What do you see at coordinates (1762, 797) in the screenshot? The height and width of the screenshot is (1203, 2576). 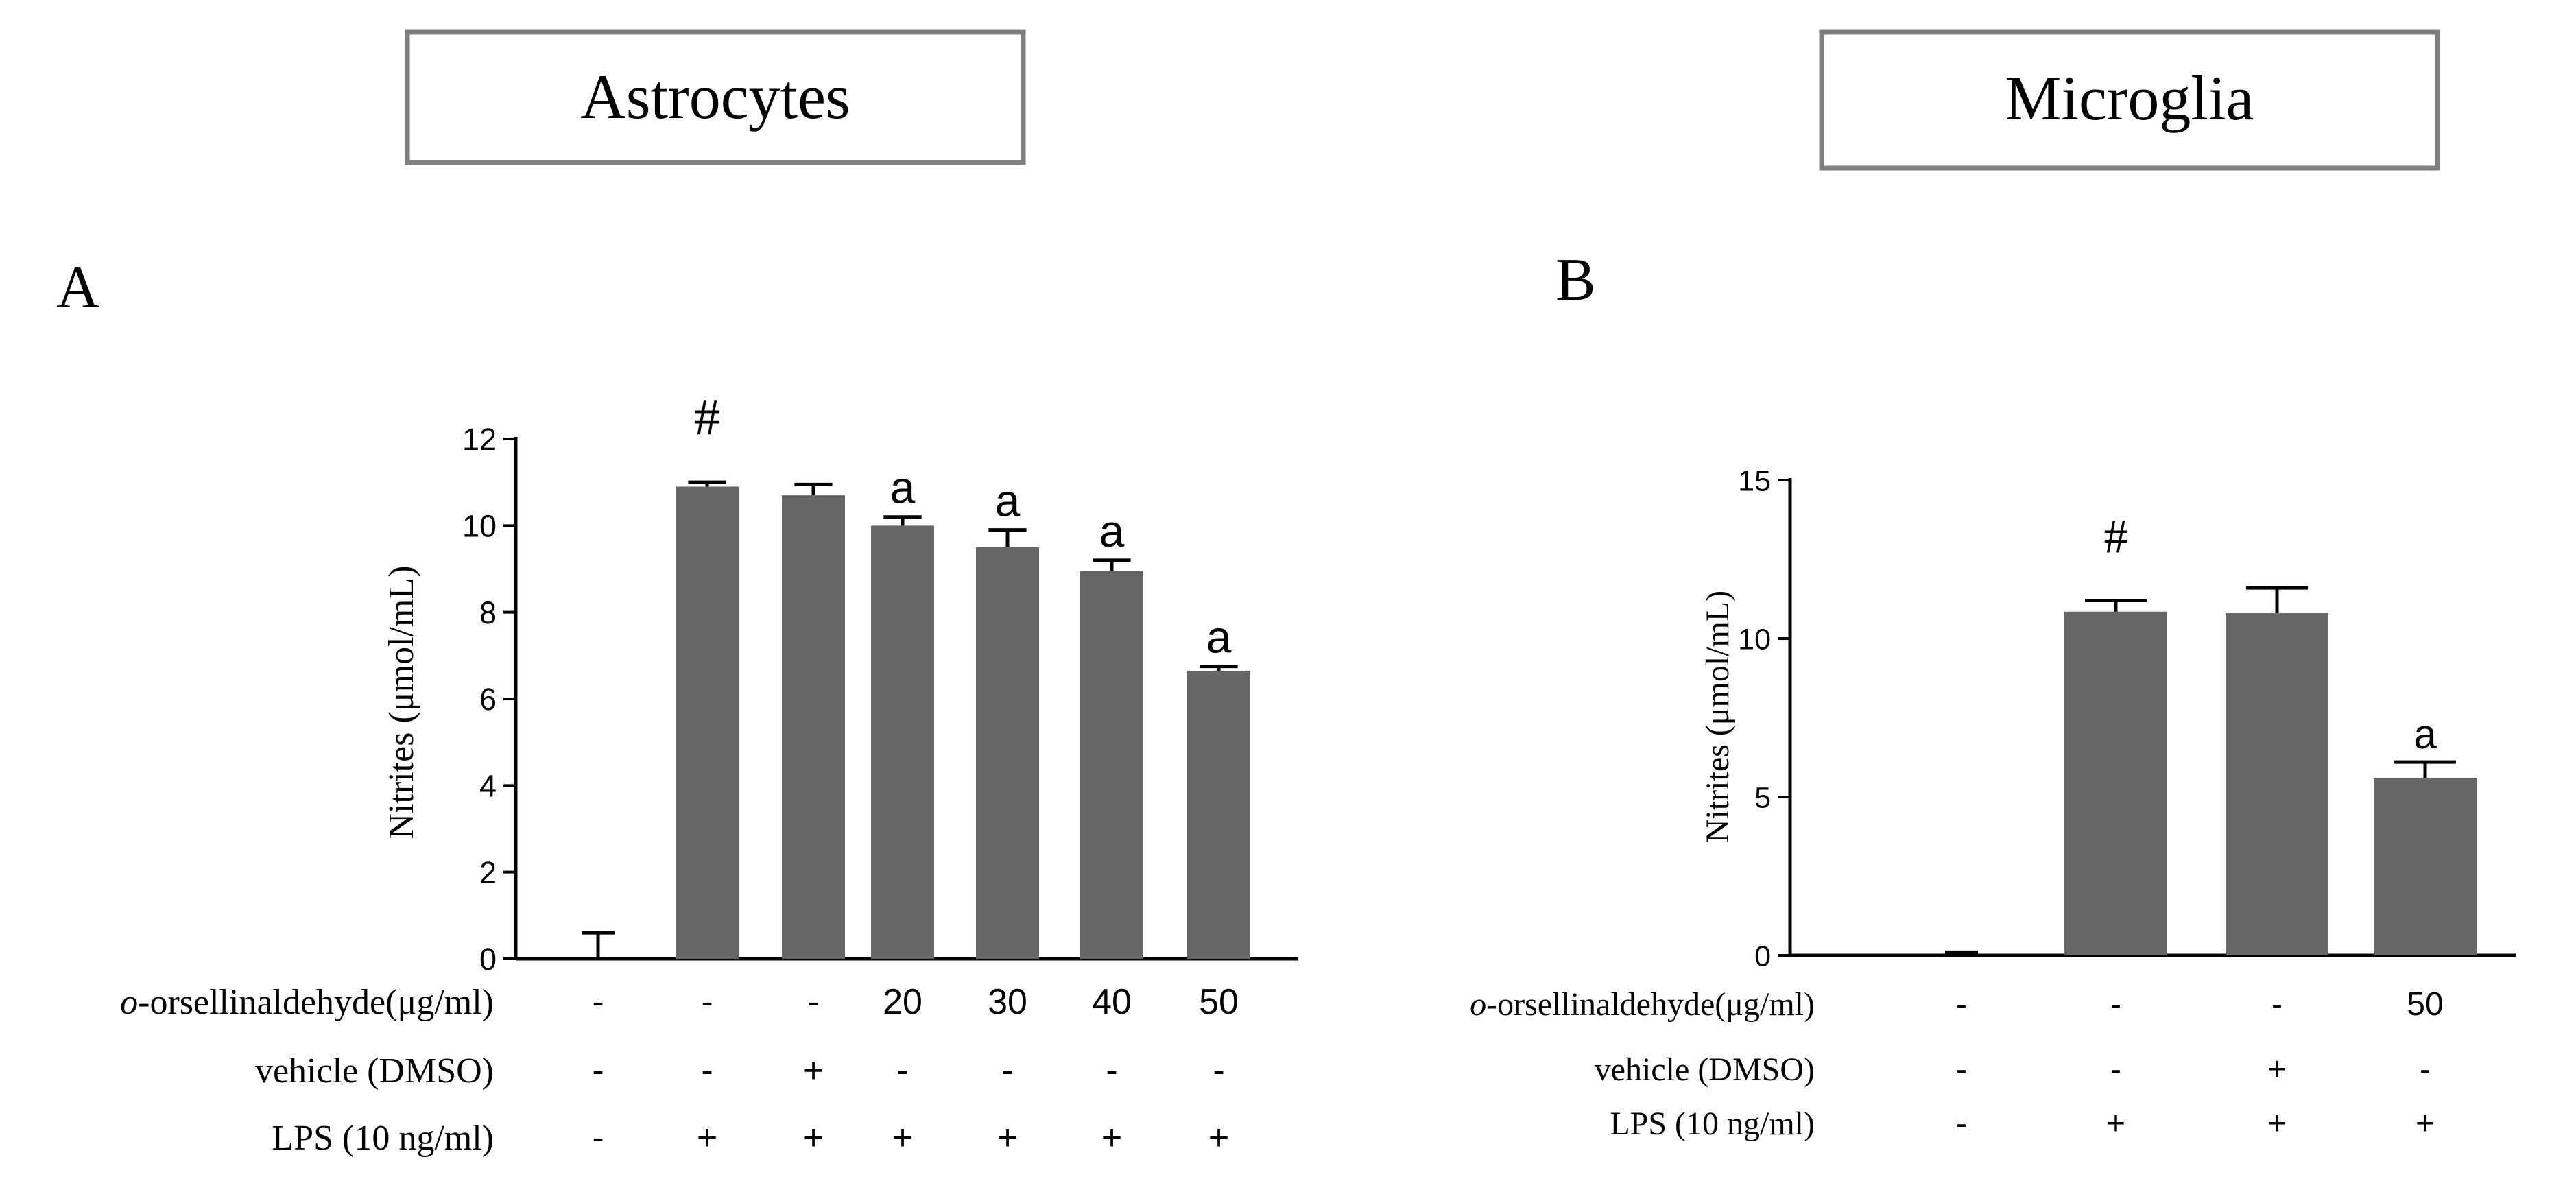 I see `y-tick-label: 5` at bounding box center [1762, 797].